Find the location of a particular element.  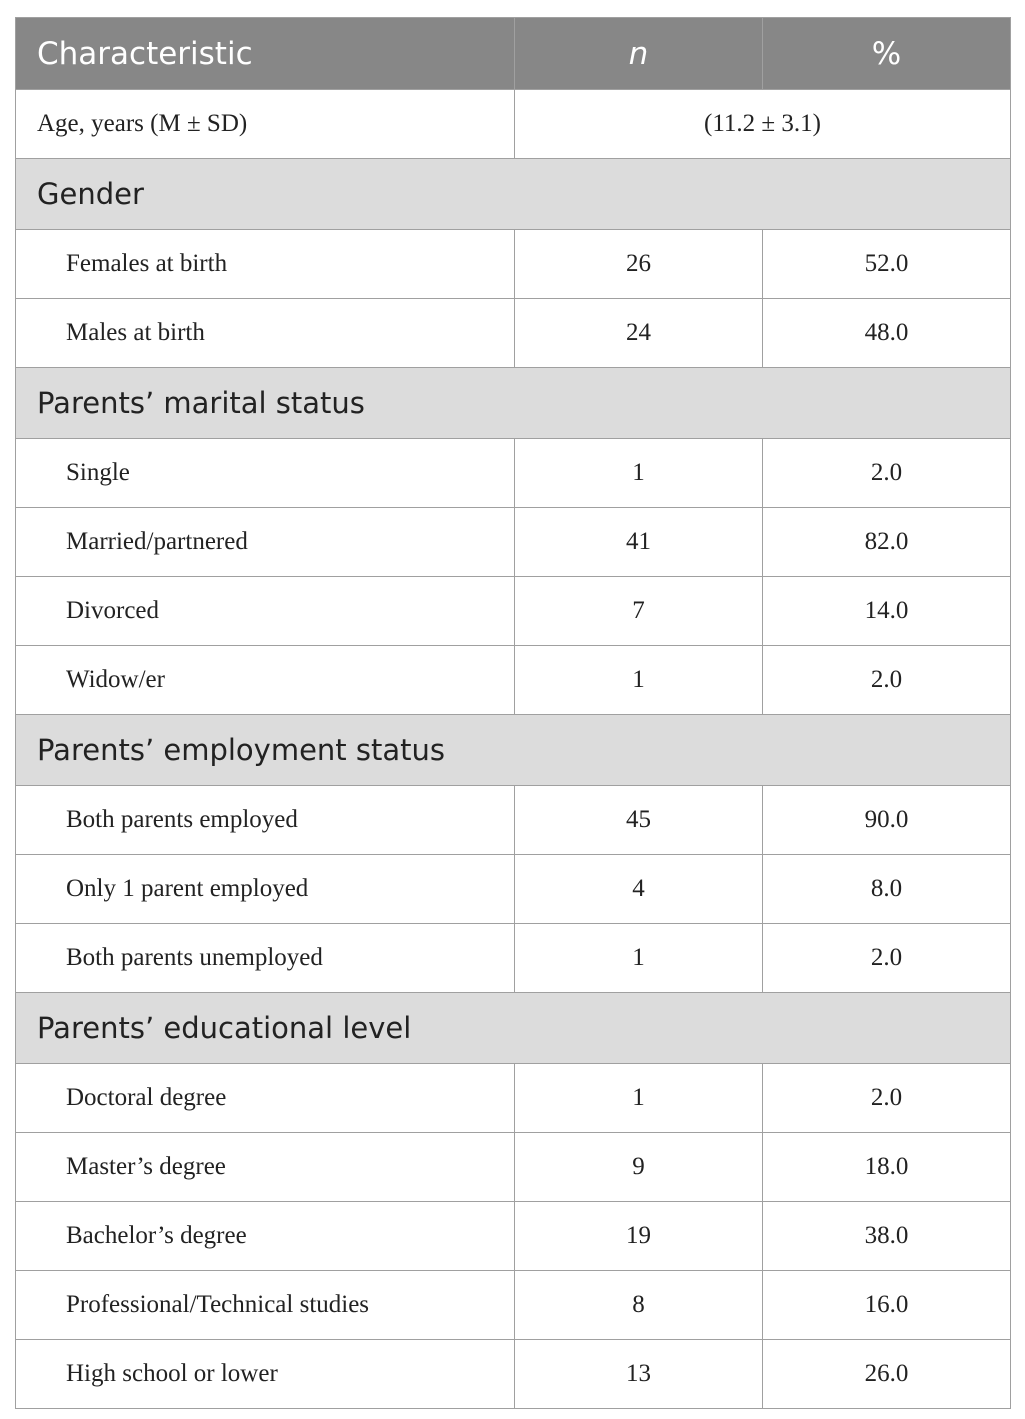

cell: 13 is located at coordinates (638, 1374).